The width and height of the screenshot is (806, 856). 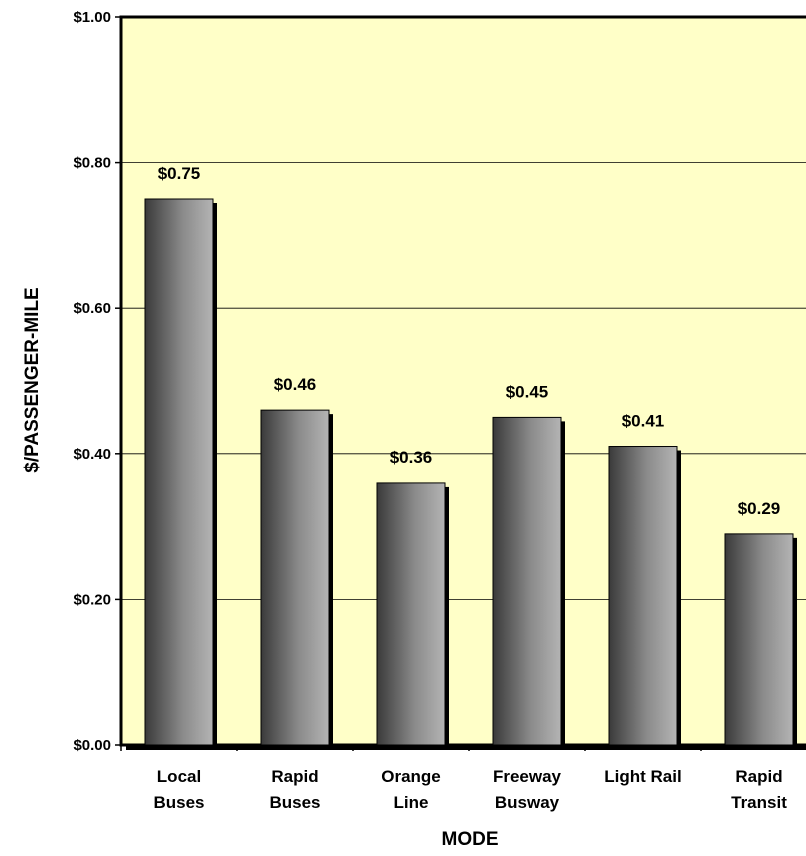 What do you see at coordinates (92, 454) in the screenshot?
I see `y-tick-label: $0.40` at bounding box center [92, 454].